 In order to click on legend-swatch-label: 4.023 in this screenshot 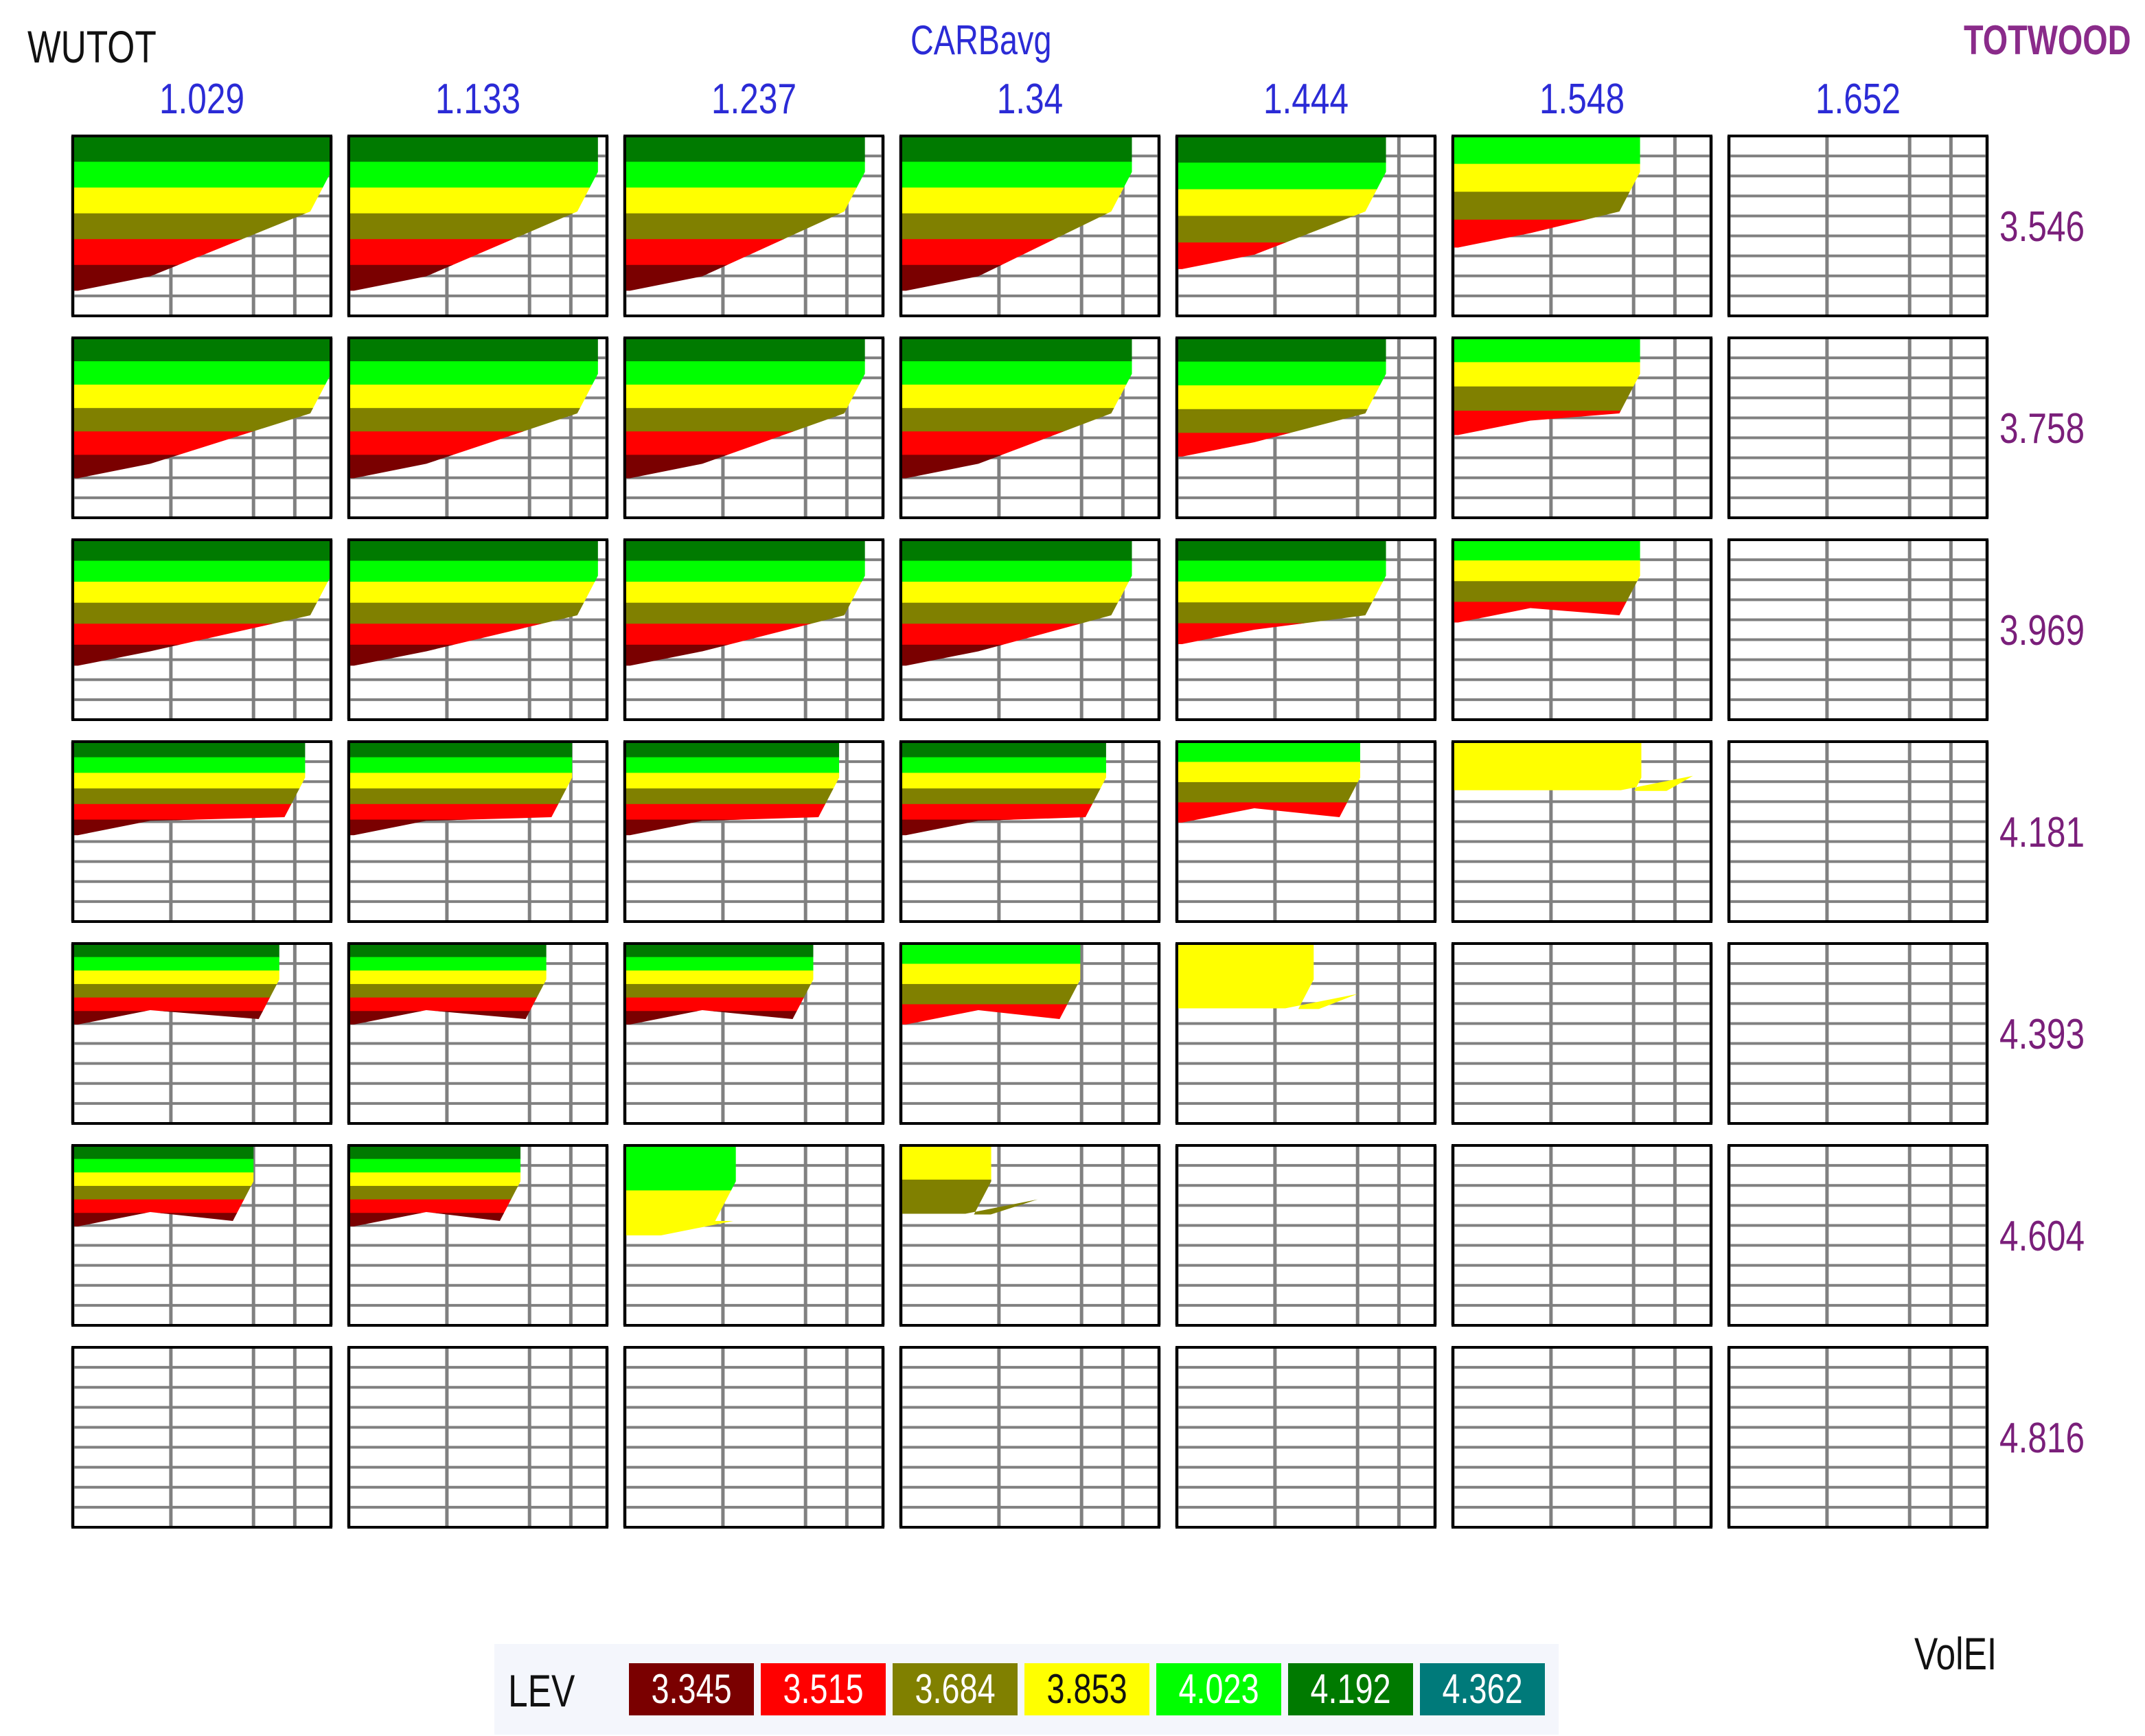, I will do `click(1218, 1689)`.